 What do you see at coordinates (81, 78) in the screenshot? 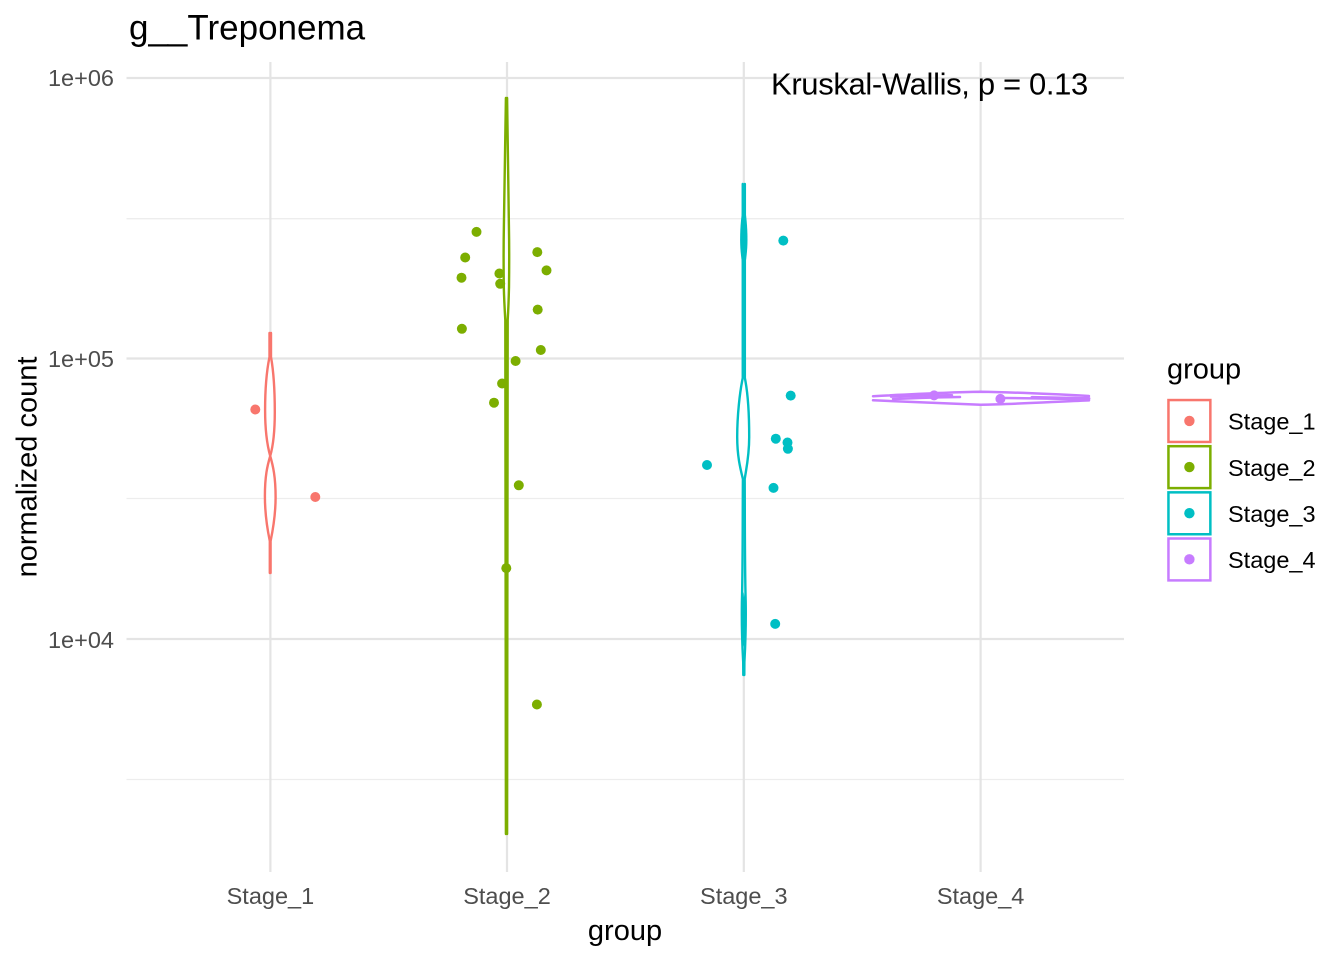
I see `svg-text: 1e+06` at bounding box center [81, 78].